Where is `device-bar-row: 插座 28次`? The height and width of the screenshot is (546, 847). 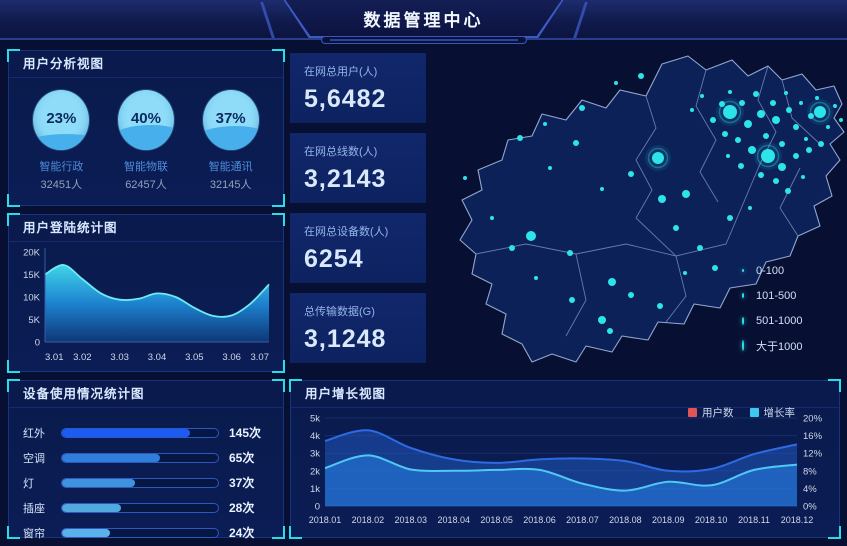 device-bar-row: 插座 28次 is located at coordinates (146, 507).